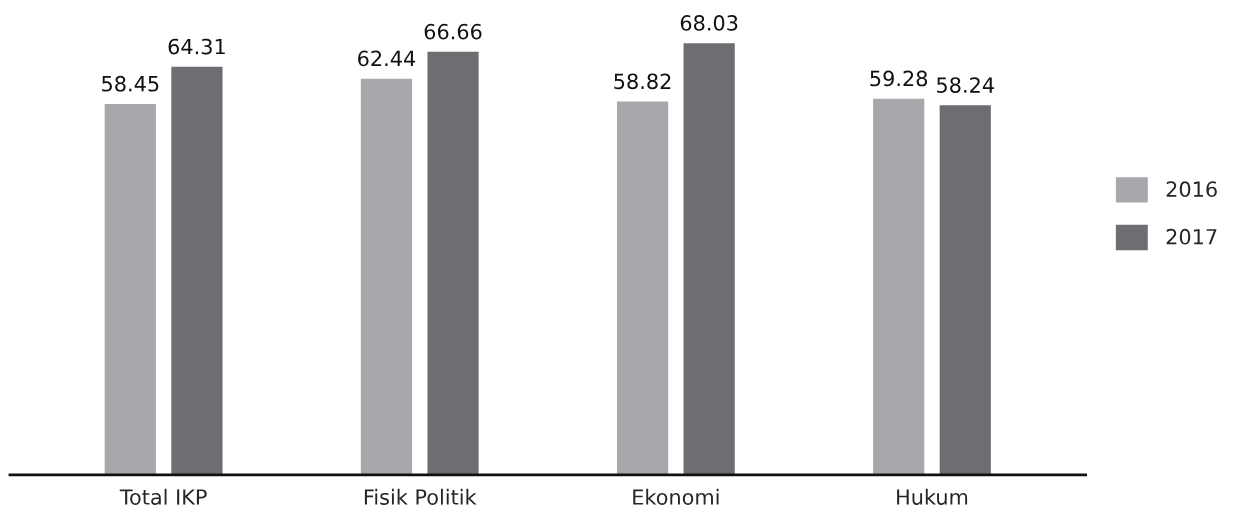  I want to click on data-label: 58.45, so click(130, 83).